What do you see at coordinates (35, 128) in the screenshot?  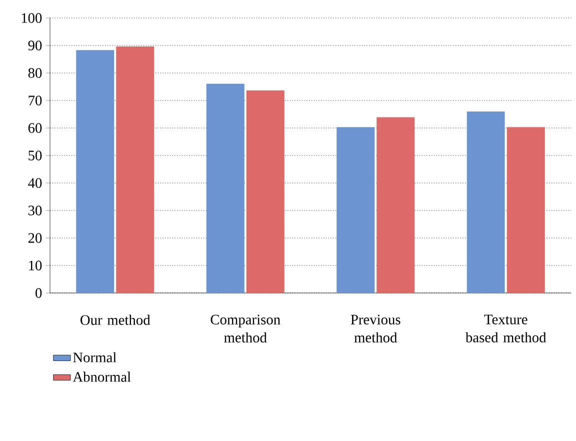 I see `y-tick-label: 60` at bounding box center [35, 128].